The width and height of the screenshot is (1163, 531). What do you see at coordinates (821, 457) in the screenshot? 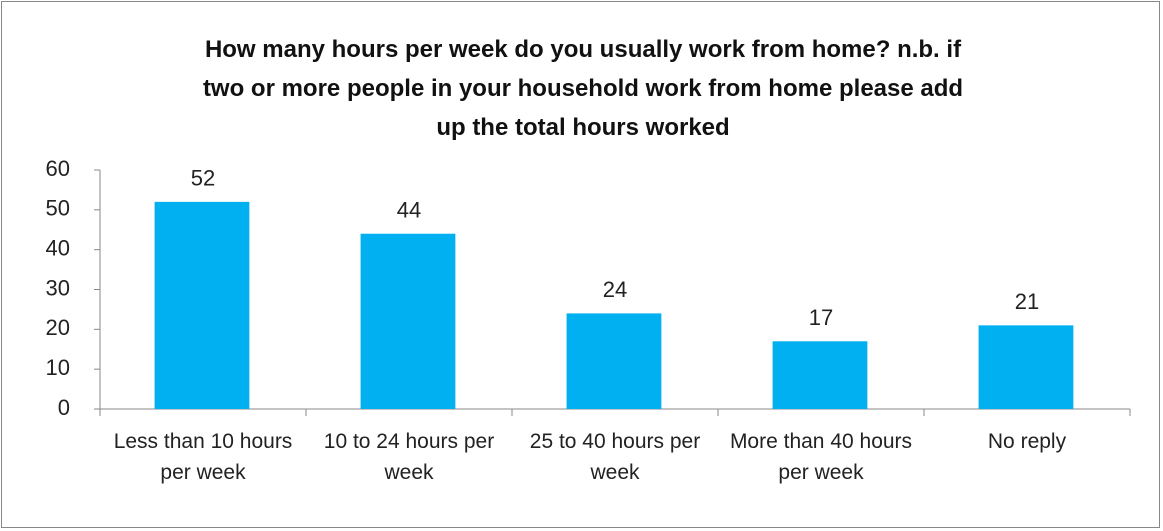
I see `x-tick-label: More than 40 hours per week` at bounding box center [821, 457].